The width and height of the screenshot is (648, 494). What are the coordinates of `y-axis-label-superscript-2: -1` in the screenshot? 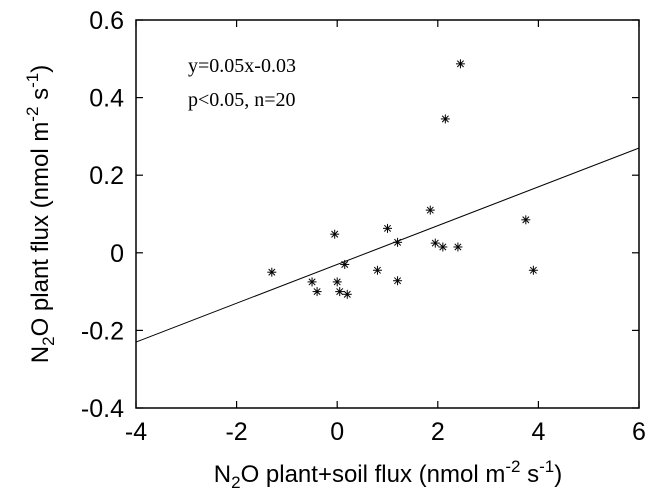 It's located at (32, 80).